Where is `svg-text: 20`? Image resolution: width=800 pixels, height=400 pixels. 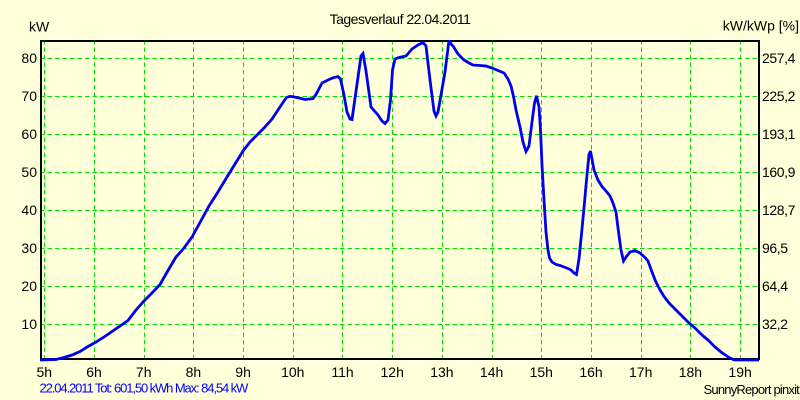
svg-text: 20 is located at coordinates (29, 286).